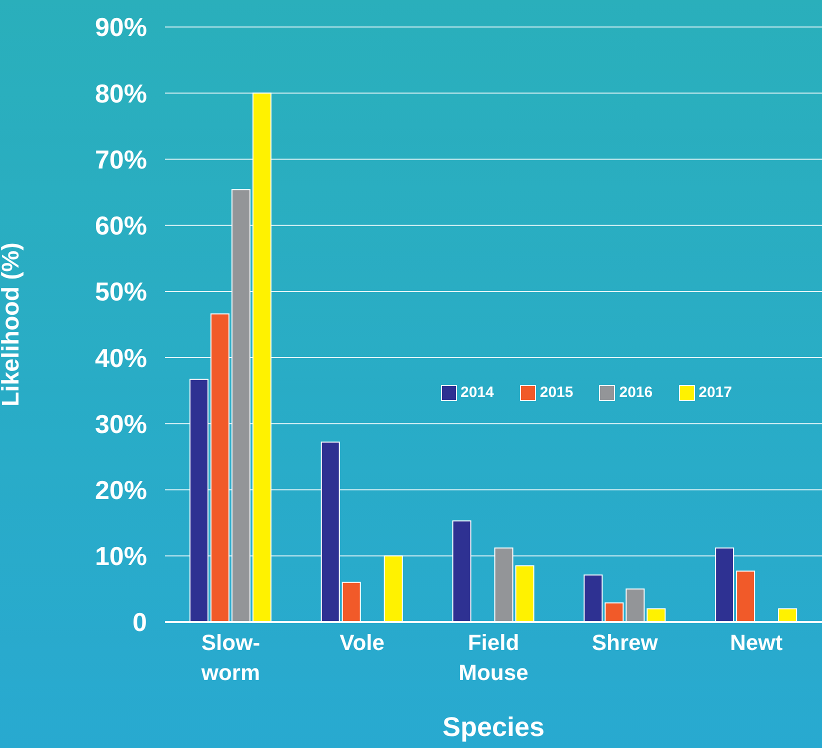 Image resolution: width=822 pixels, height=748 pixels. I want to click on legend-label: 2015, so click(557, 392).